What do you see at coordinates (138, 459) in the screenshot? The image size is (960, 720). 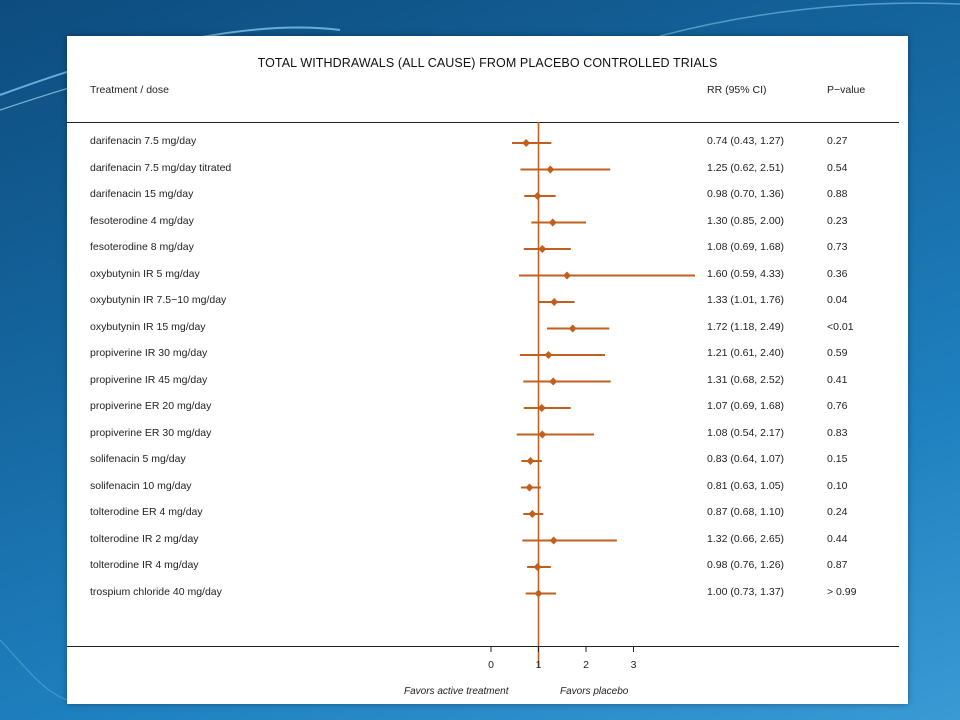 I see `treatment-label: solifenacin 5 mg/day` at bounding box center [138, 459].